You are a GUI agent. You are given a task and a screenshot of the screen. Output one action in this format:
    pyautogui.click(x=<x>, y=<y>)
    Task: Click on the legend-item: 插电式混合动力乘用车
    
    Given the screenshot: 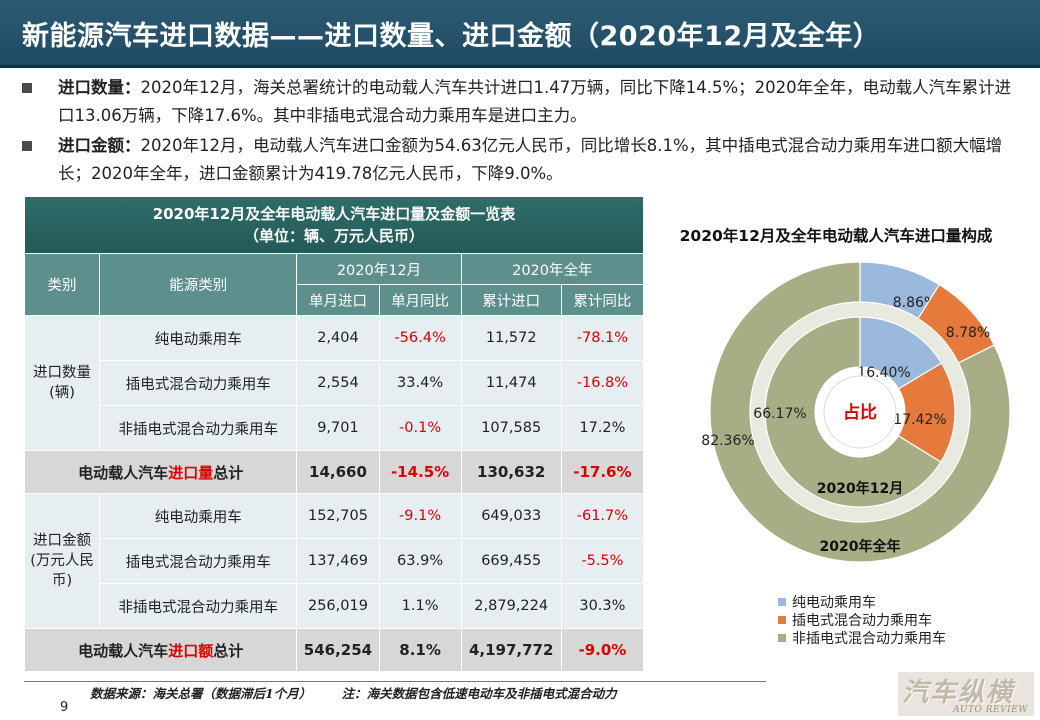 What is the action you would take?
    pyautogui.click(x=862, y=621)
    